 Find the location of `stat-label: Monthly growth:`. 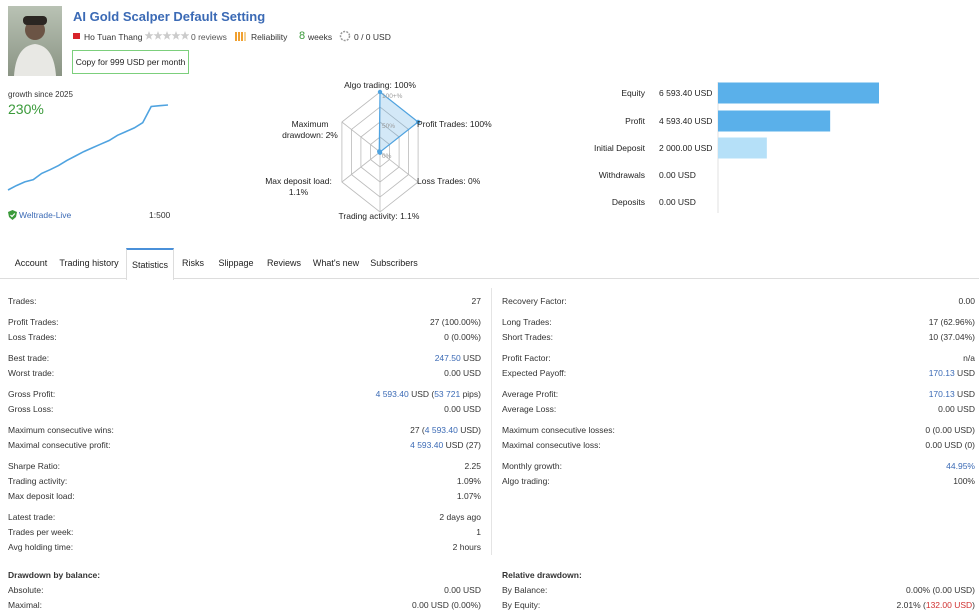

stat-label: Monthly growth: is located at coordinates (532, 466).